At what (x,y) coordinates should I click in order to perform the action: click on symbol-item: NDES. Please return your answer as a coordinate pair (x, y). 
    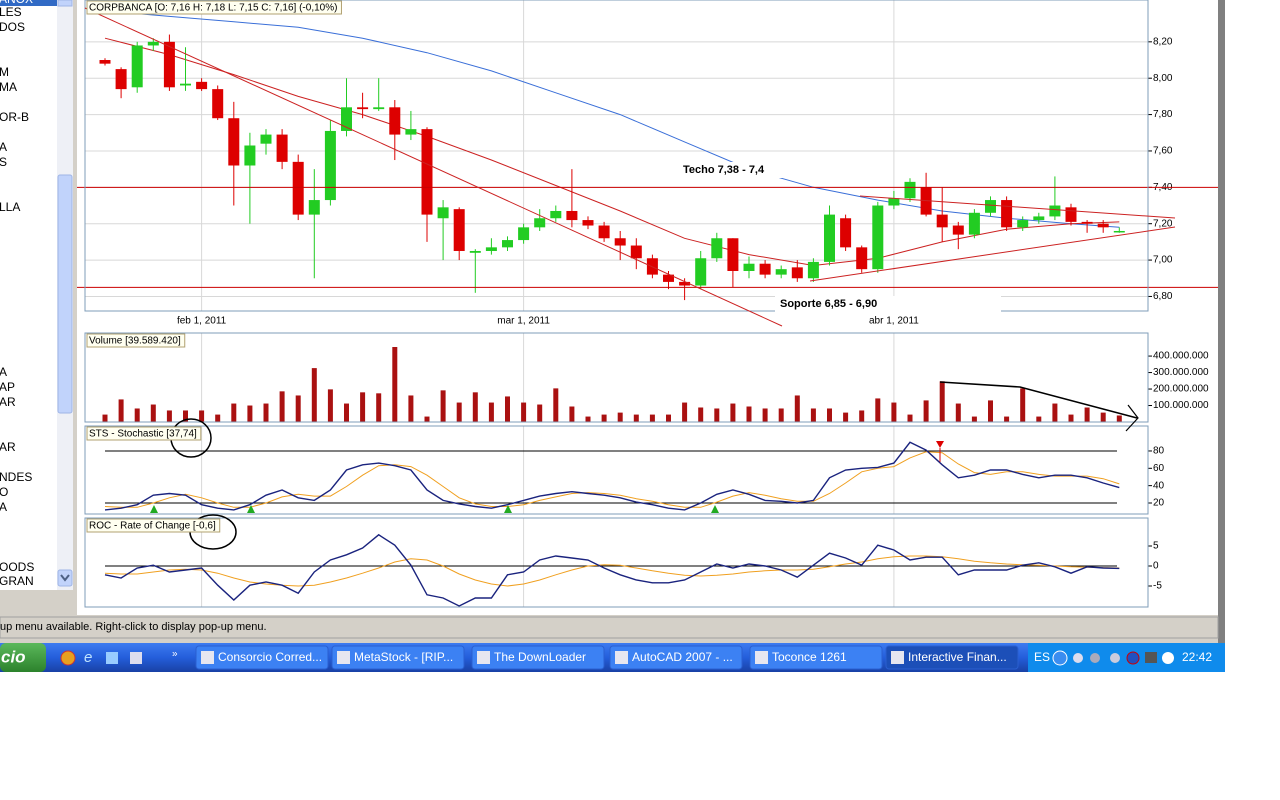
    Looking at the image, I should click on (16, 477).